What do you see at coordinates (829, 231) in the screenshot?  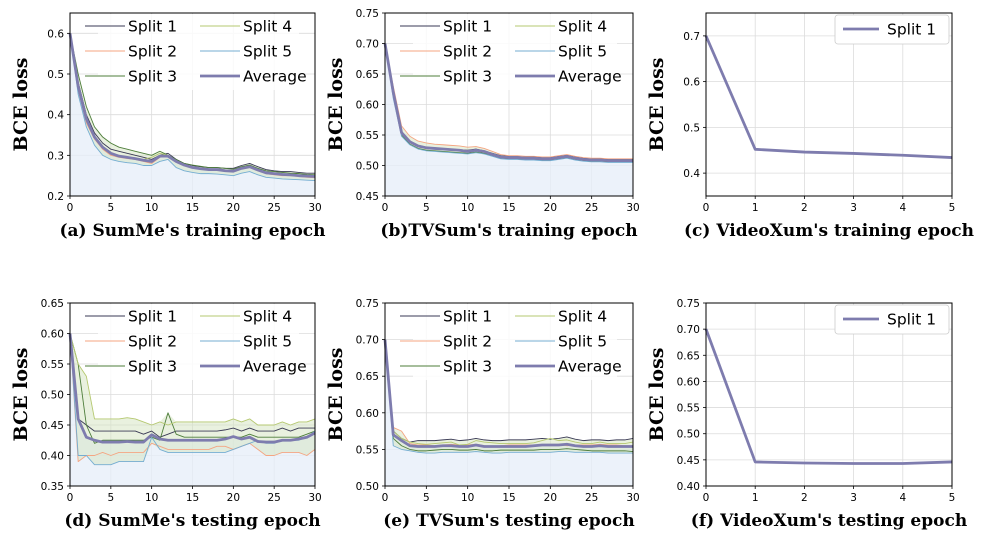 I see `panel-caption: (c) VideoXum's training epoch` at bounding box center [829, 231].